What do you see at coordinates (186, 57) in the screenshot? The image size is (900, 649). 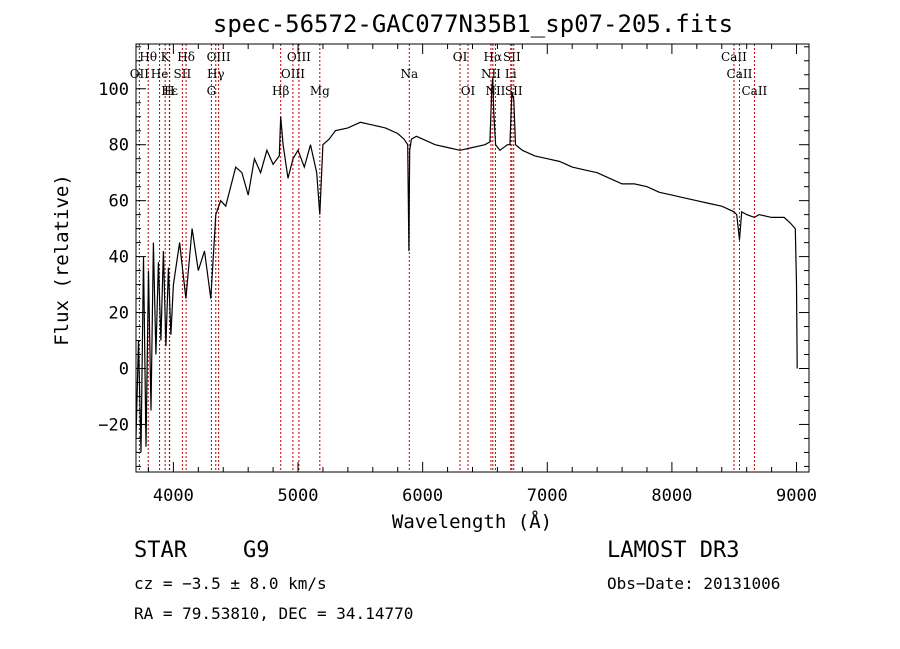 I see `line-marker-label: Hδ` at bounding box center [186, 57].